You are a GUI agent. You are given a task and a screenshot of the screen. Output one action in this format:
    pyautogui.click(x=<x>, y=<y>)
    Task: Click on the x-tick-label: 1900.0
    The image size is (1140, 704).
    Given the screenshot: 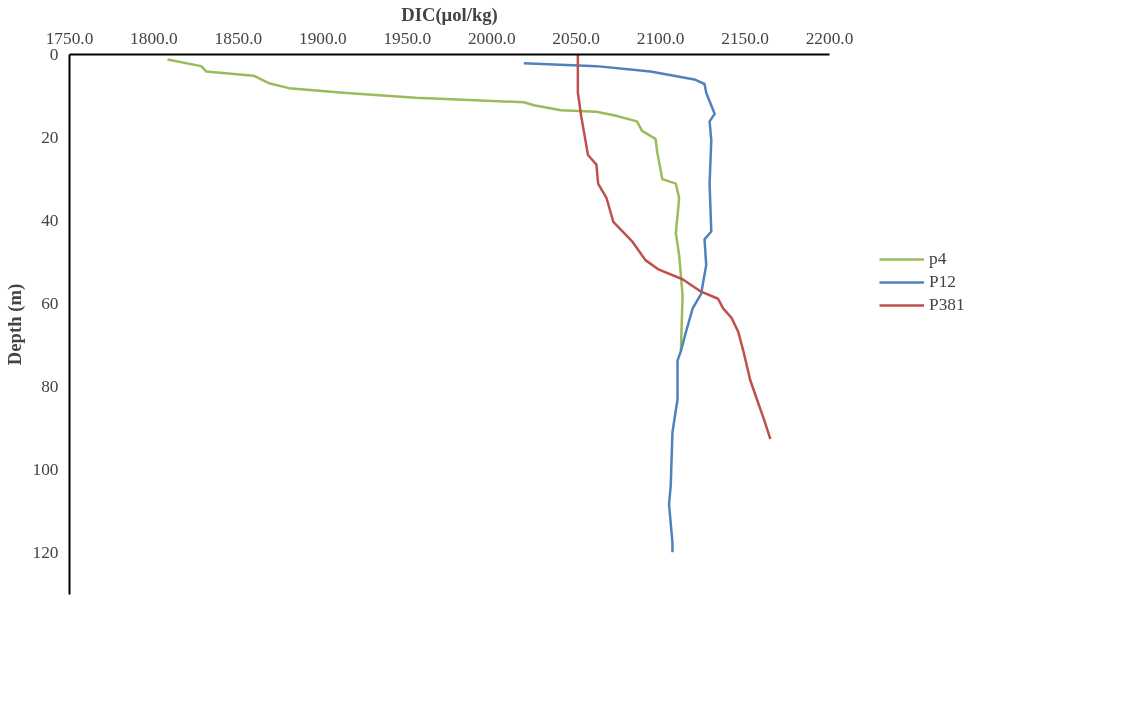 What is the action you would take?
    pyautogui.click(x=323, y=38)
    